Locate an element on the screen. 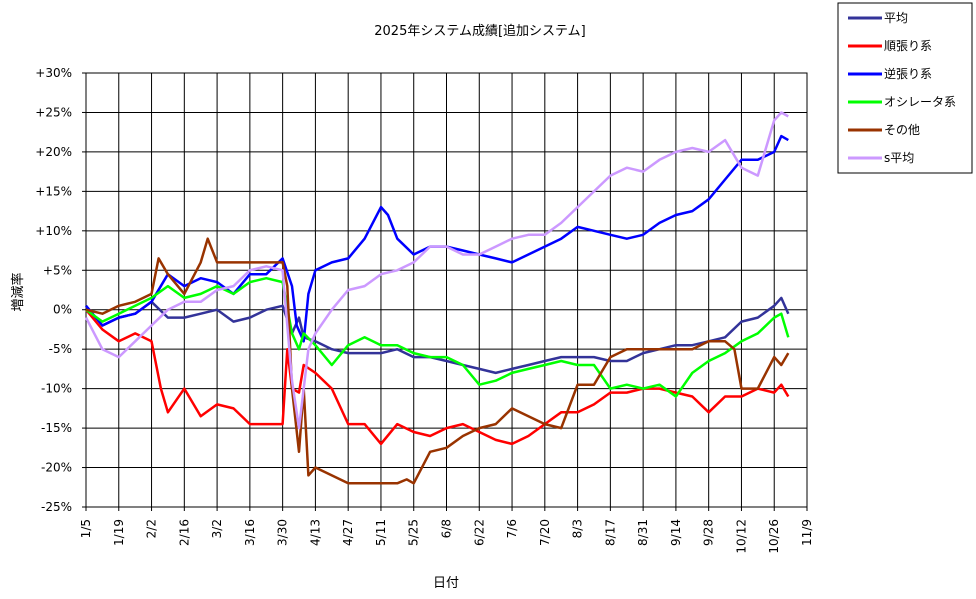  y-tick-label: -20% is located at coordinates (56, 468).